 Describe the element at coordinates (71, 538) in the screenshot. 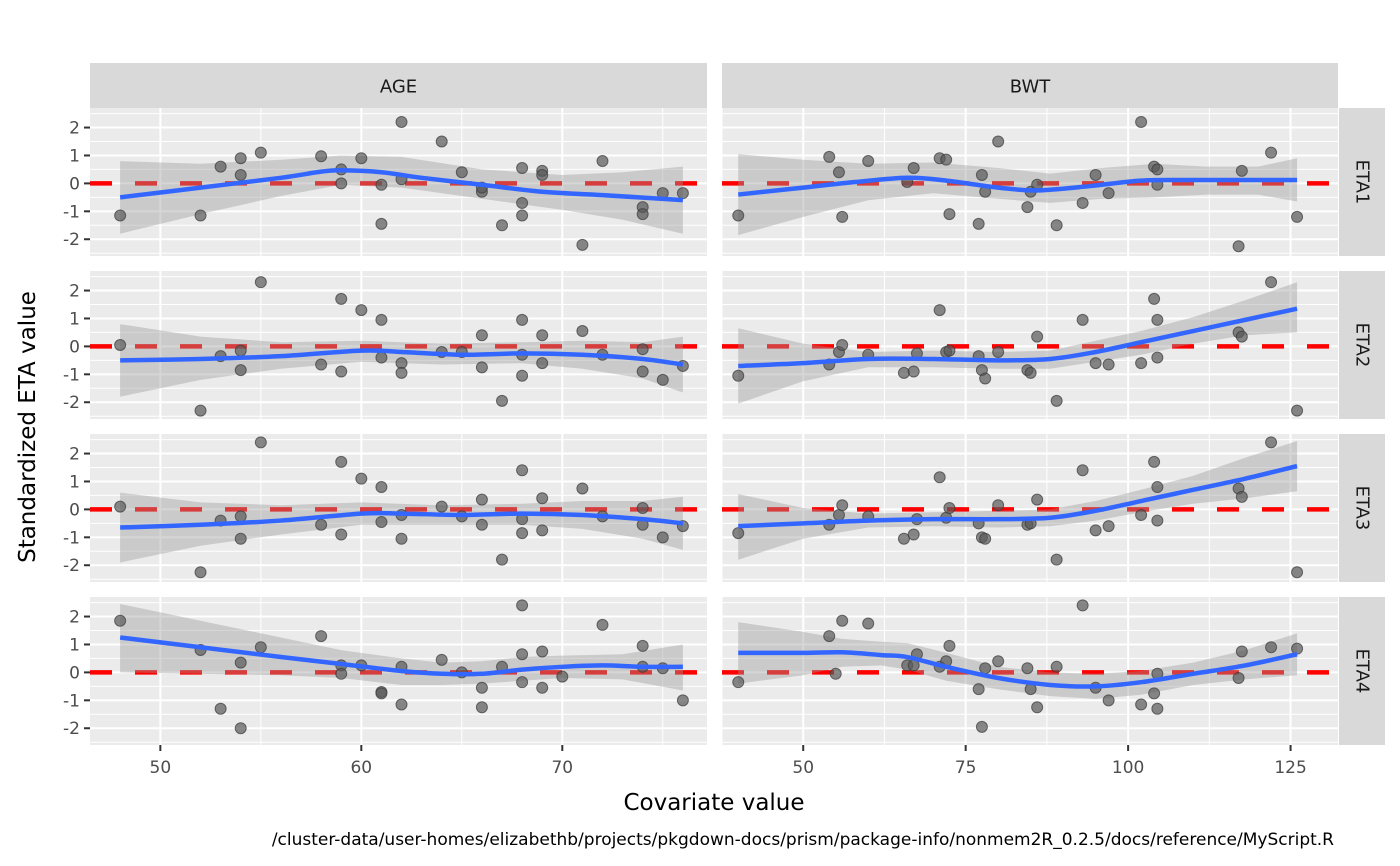

I see `y-tick-label: -1` at that location.